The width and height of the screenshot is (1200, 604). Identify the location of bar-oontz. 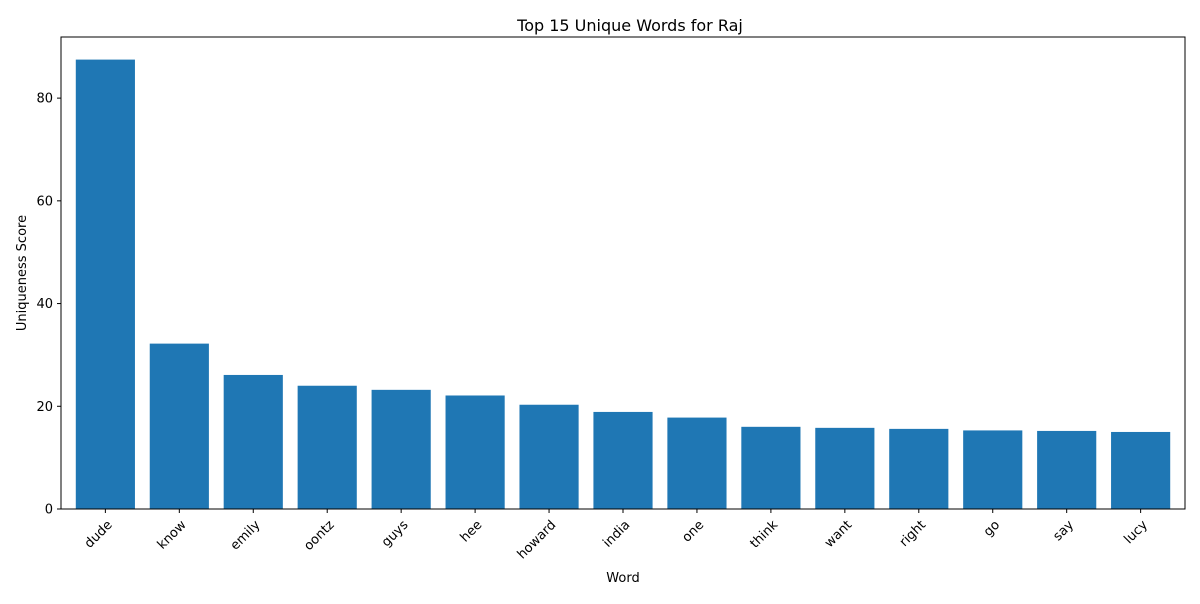
(327, 447).